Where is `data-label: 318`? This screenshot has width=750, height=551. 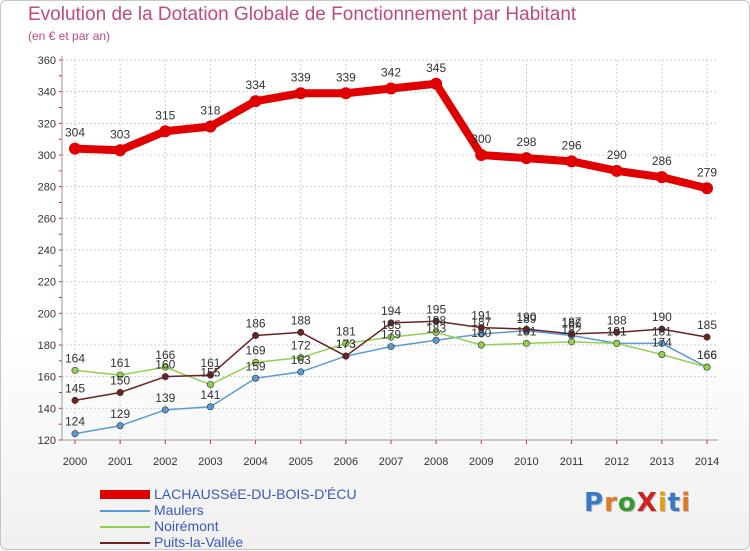
data-label: 318 is located at coordinates (210, 111).